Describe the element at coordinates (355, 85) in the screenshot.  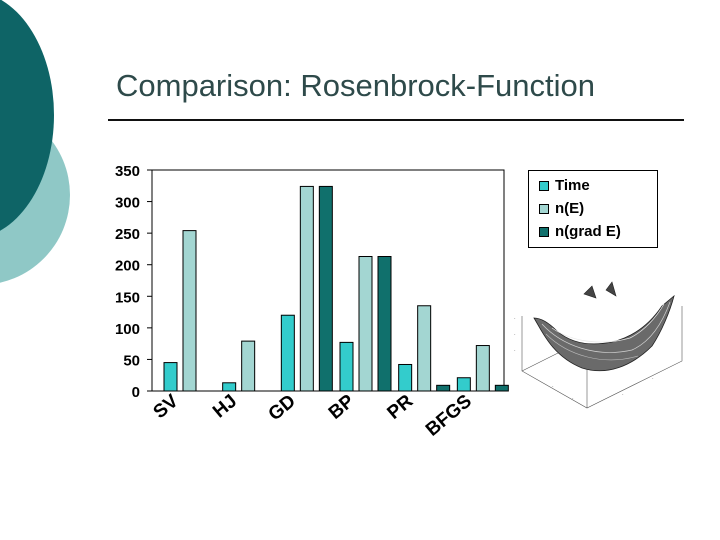
I see `slide-title: Comparison: Rosenbrock-Function` at that location.